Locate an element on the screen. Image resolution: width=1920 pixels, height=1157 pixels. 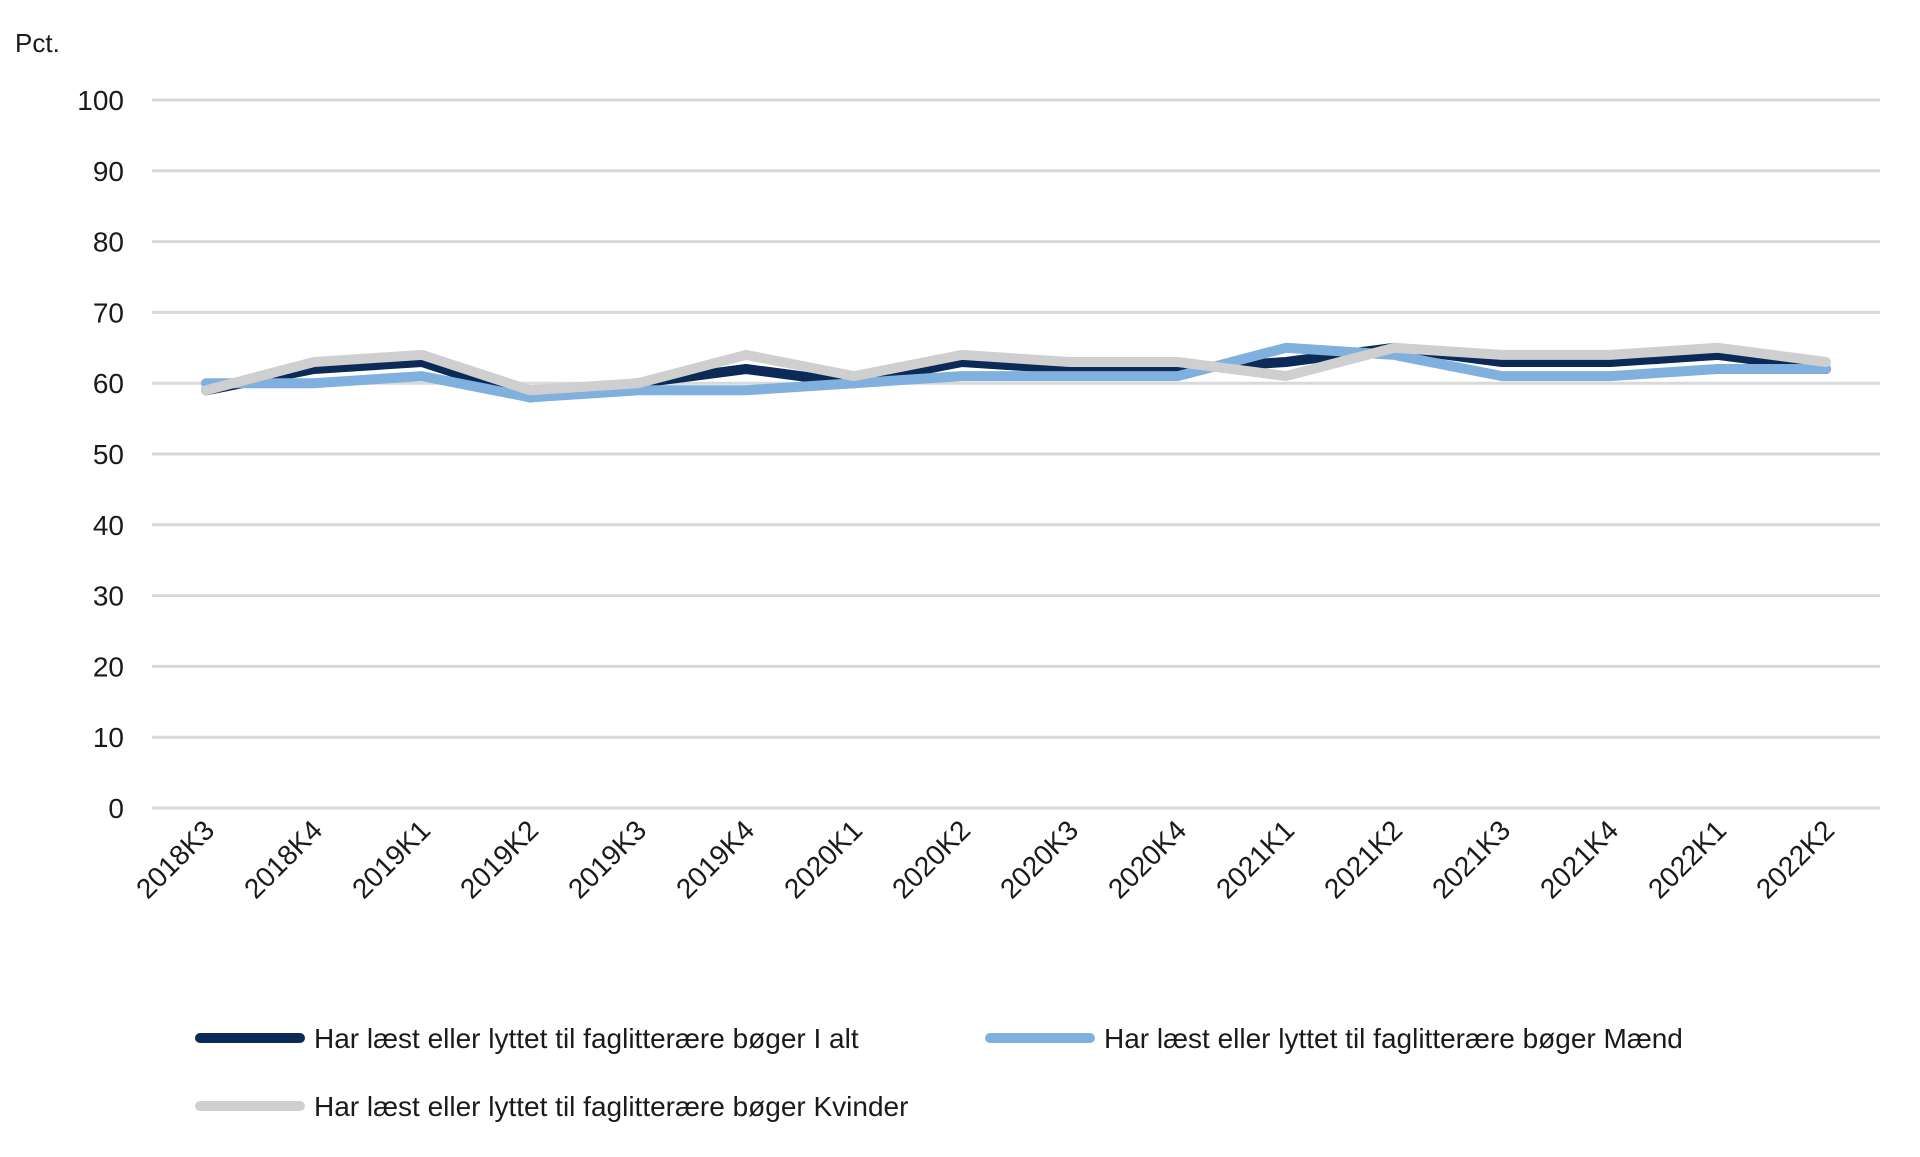
x-tick-label: 2018K3 is located at coordinates (175, 859).